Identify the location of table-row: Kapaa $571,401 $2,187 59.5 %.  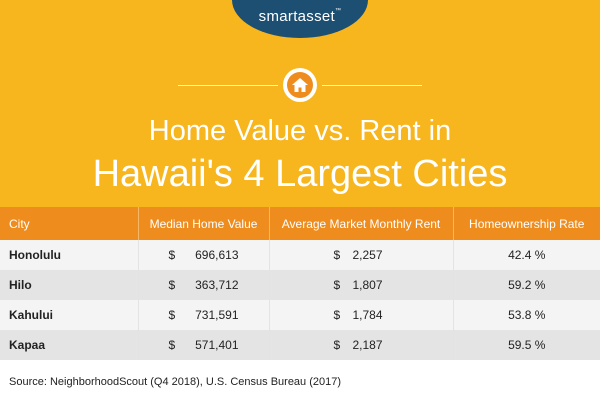
(300, 345).